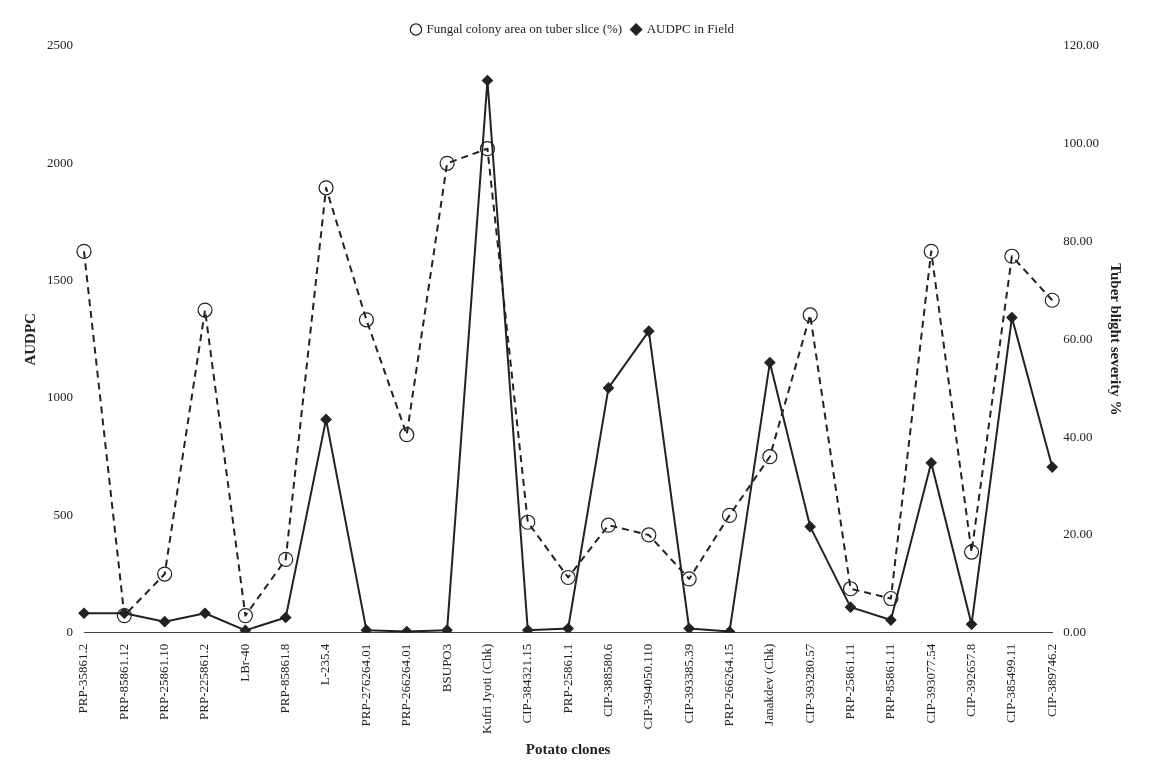 This screenshot has width=1154, height=781. What do you see at coordinates (60, 397) in the screenshot?
I see `y-tick-label: 1000` at bounding box center [60, 397].